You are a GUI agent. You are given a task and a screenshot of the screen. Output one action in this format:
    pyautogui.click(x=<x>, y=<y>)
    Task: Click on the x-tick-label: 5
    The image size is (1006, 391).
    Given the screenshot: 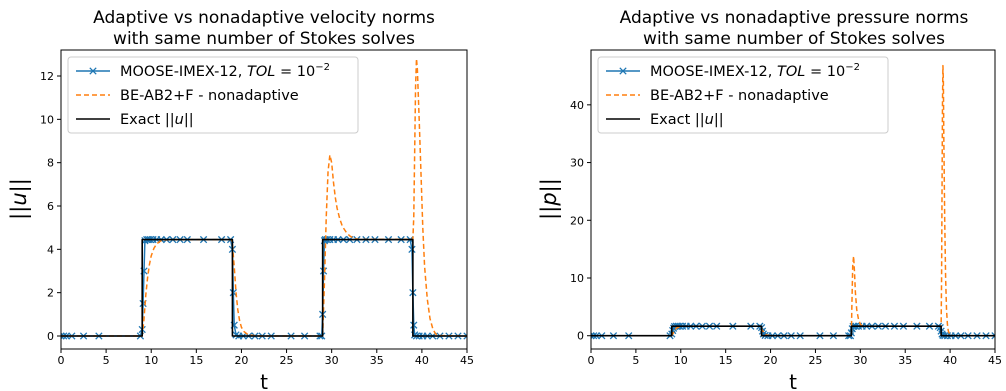 What is the action you would take?
    pyautogui.click(x=106, y=360)
    